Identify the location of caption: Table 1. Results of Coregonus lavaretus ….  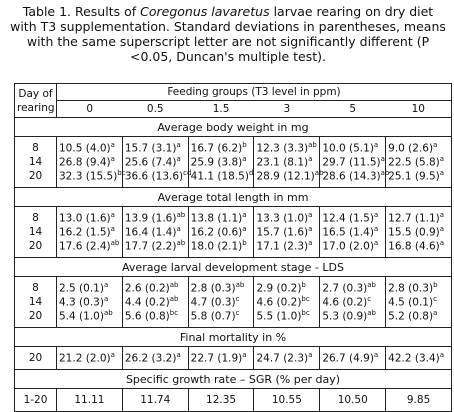
(228, 34).